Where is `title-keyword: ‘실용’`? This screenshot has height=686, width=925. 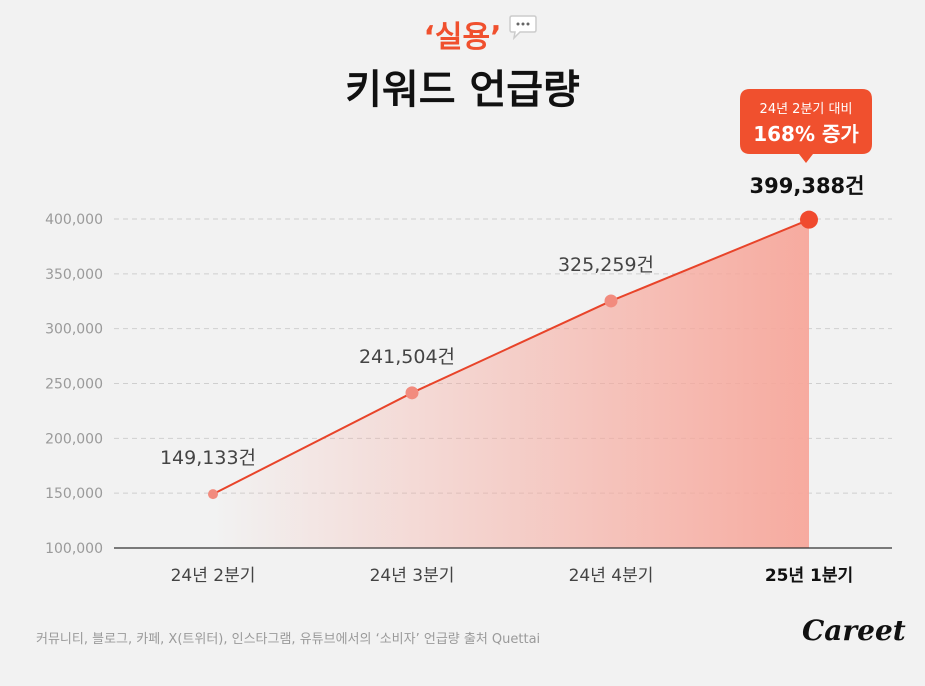
title-keyword: ‘실용’ is located at coordinates (480, 36).